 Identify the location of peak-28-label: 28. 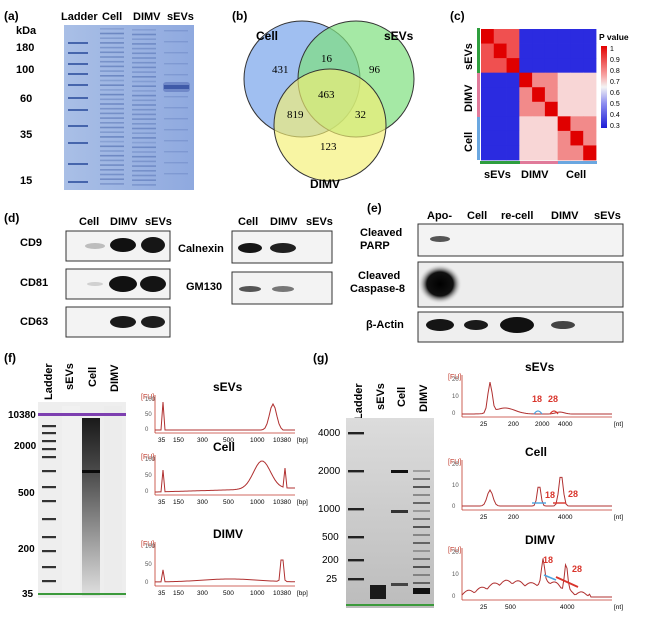
(553, 399).